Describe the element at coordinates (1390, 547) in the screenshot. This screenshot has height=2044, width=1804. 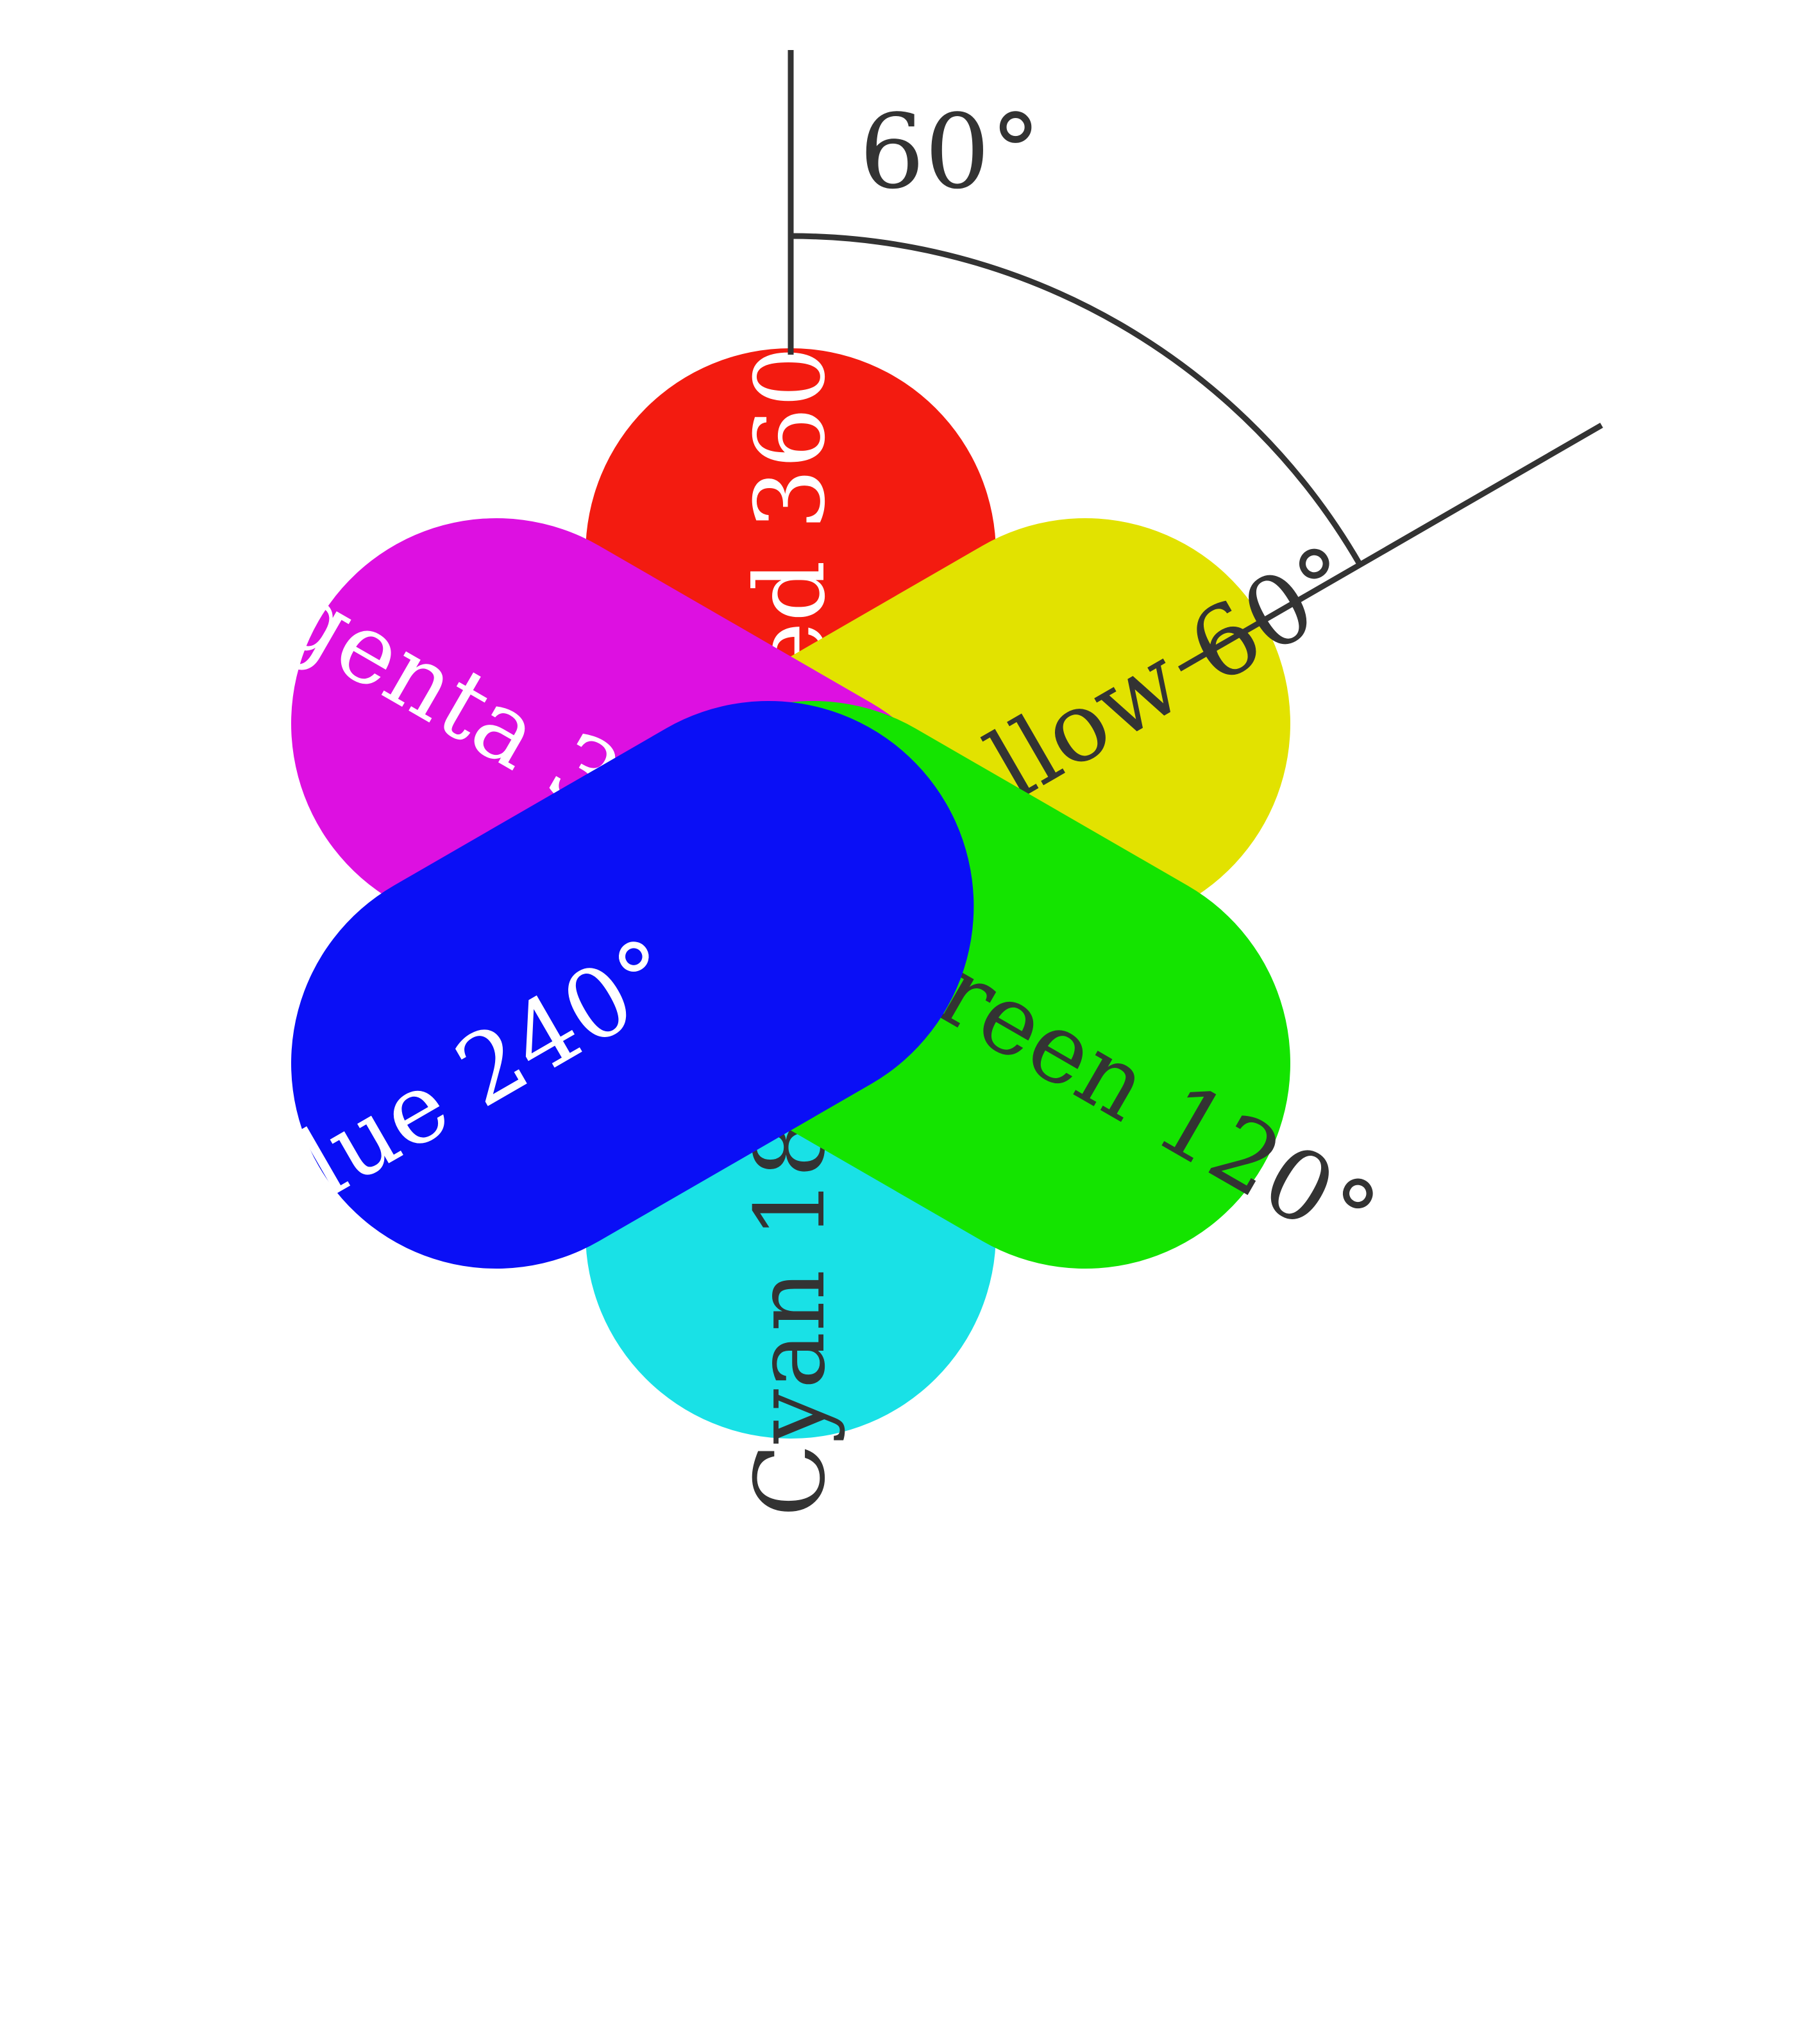
I see `angle-marker-diagonal-line` at that location.